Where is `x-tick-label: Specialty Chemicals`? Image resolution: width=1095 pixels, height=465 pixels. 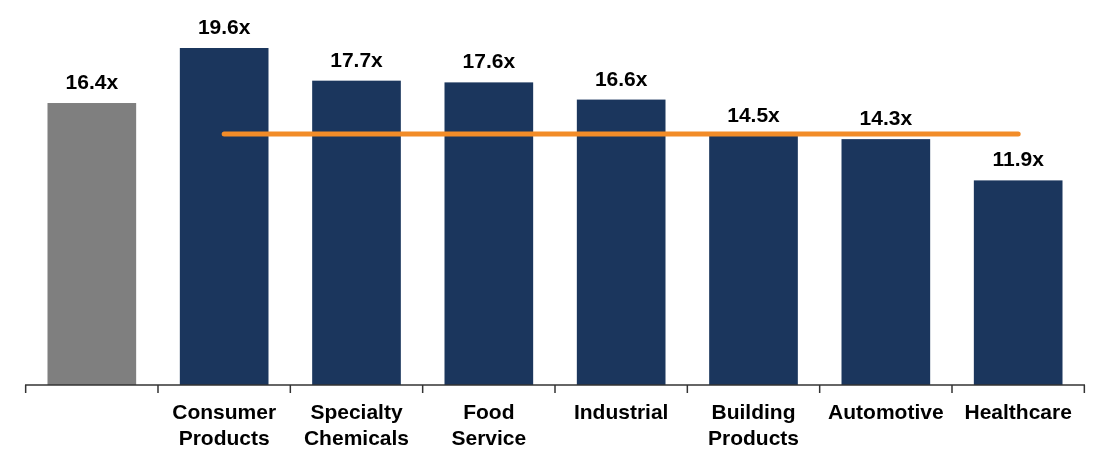
x-tick-label: Specialty Chemicals is located at coordinates (356, 424).